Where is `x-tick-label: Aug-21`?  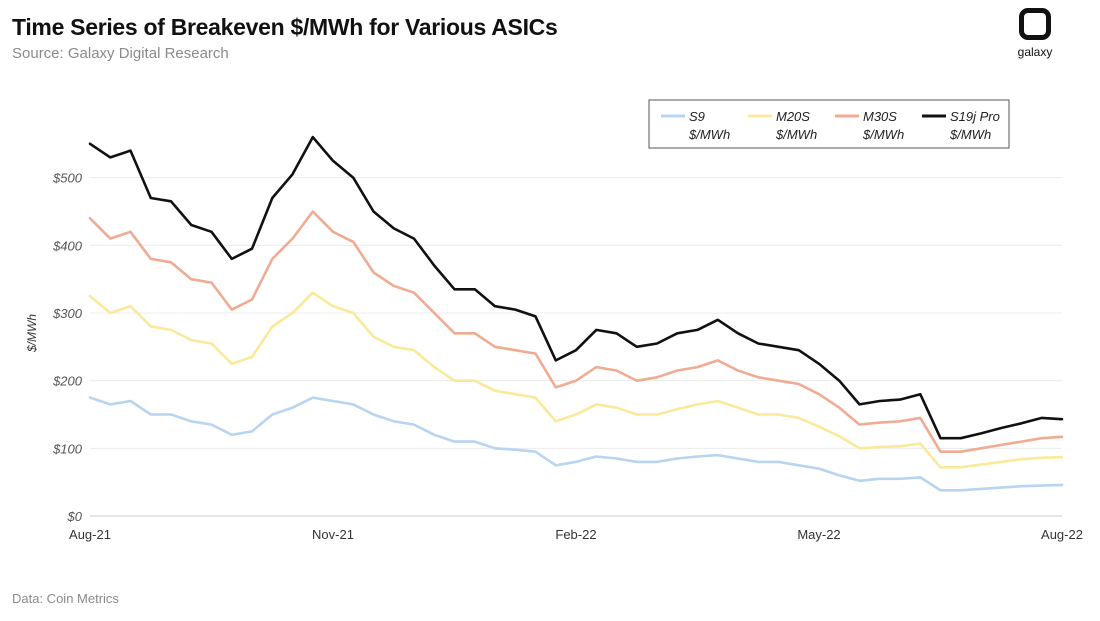 x-tick-label: Aug-21 is located at coordinates (90, 534).